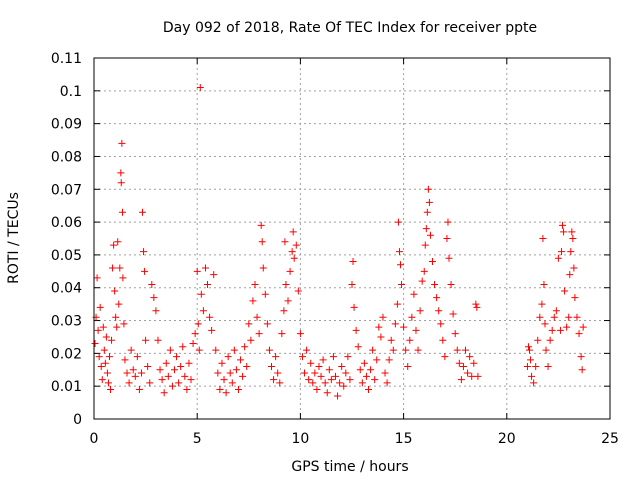  Describe the element at coordinates (66, 354) in the screenshot. I see `y-tick-label: 0.02` at that location.